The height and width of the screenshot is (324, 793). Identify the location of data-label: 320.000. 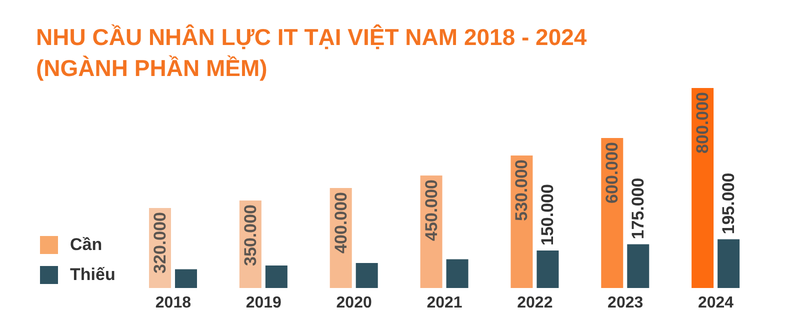
(160, 243).